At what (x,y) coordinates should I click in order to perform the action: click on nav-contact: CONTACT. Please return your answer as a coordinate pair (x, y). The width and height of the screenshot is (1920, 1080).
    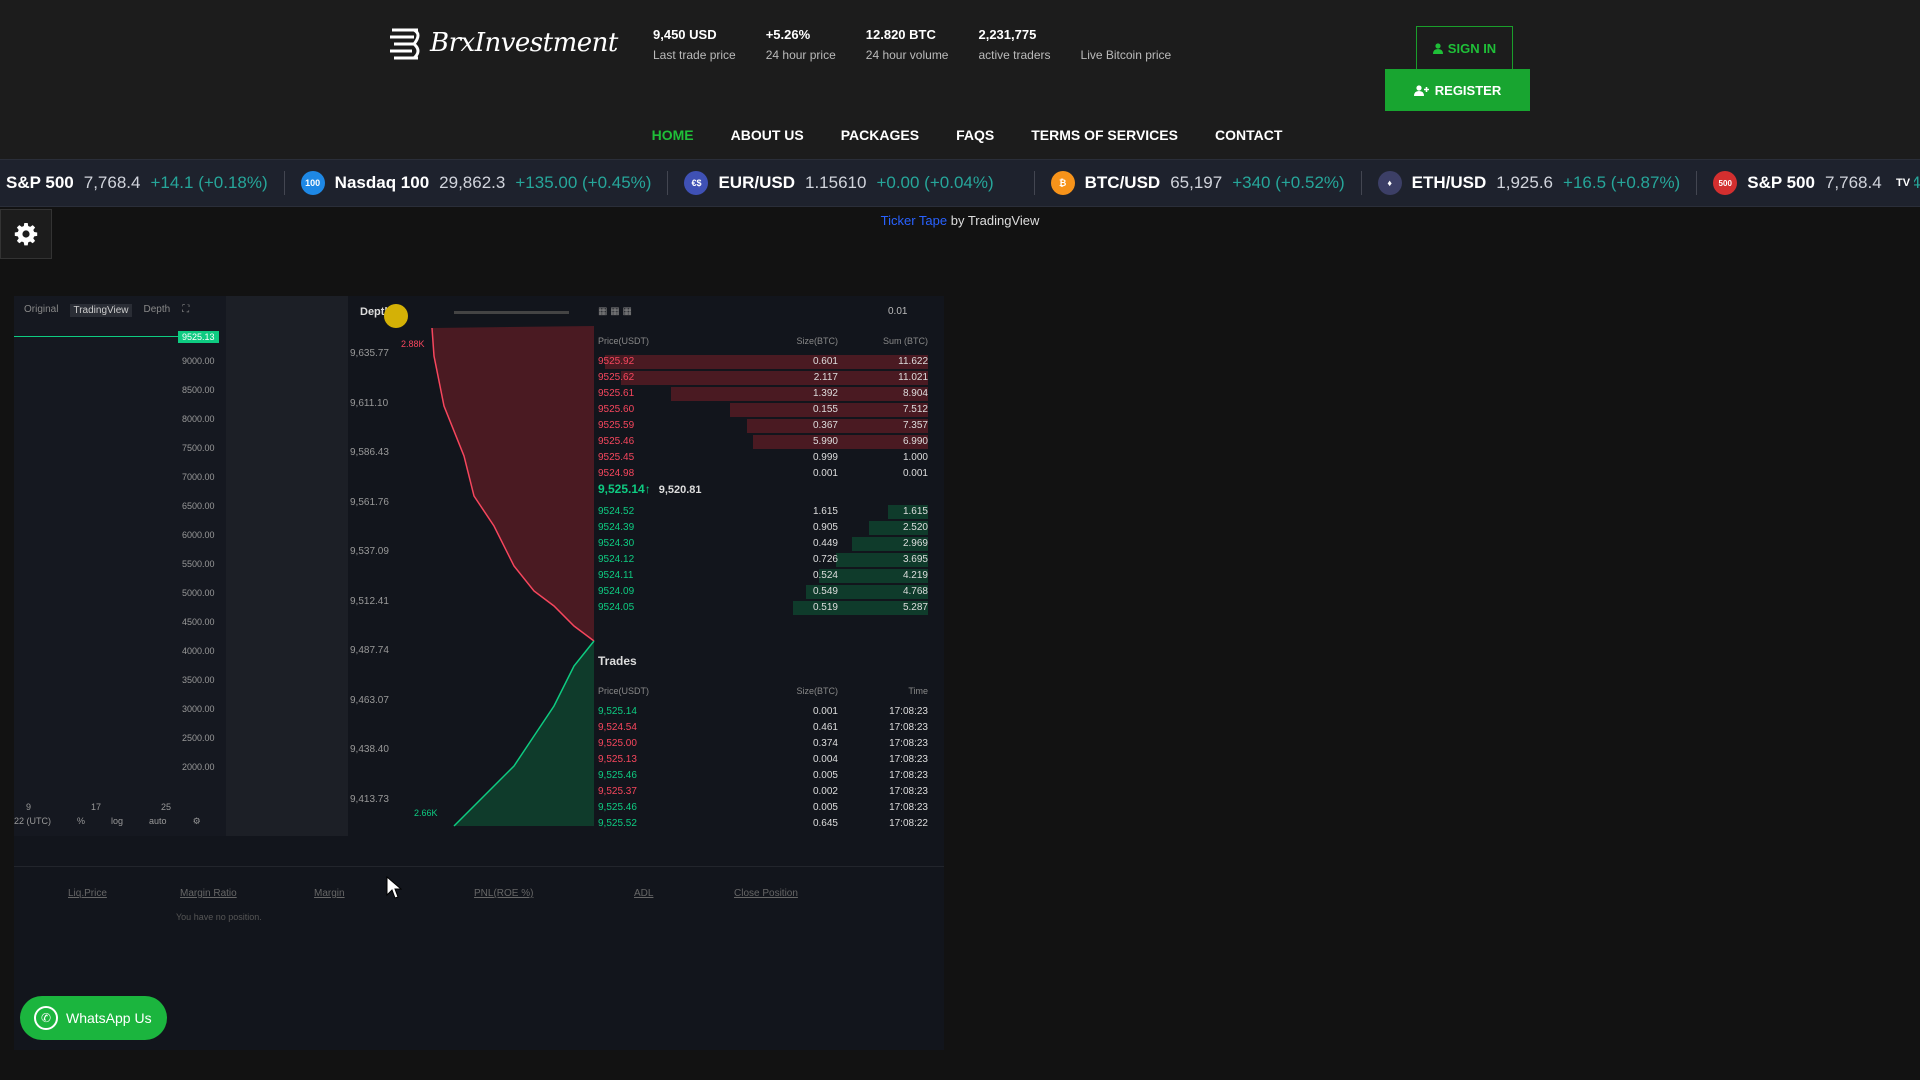
    Looking at the image, I should click on (1248, 135).